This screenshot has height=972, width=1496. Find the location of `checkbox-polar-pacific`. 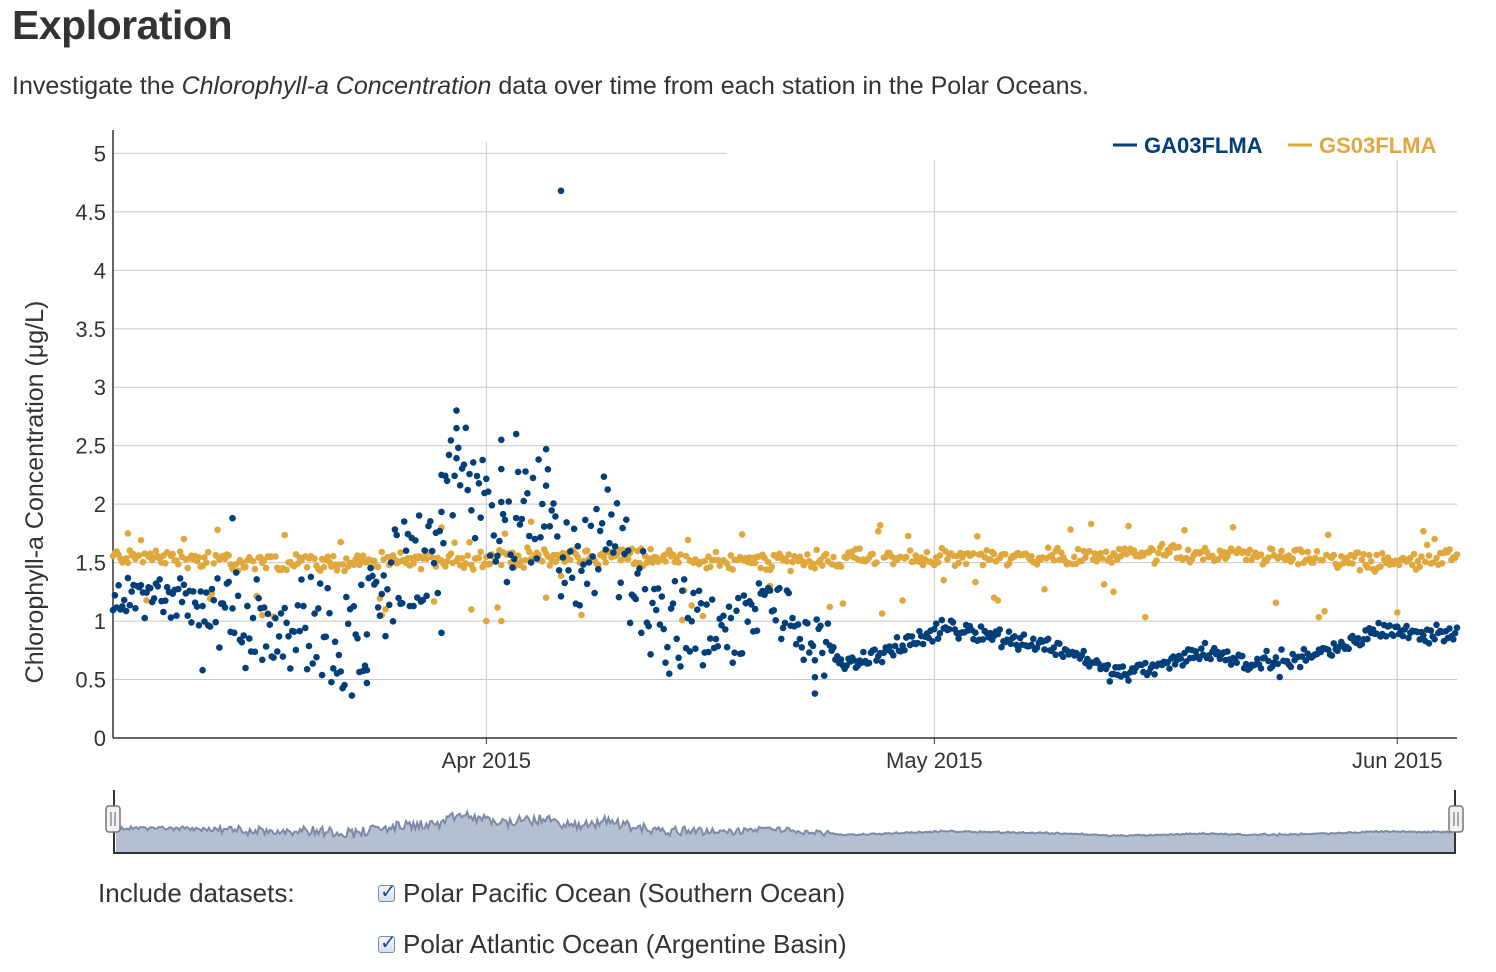

checkbox-polar-pacific is located at coordinates (387, 891).